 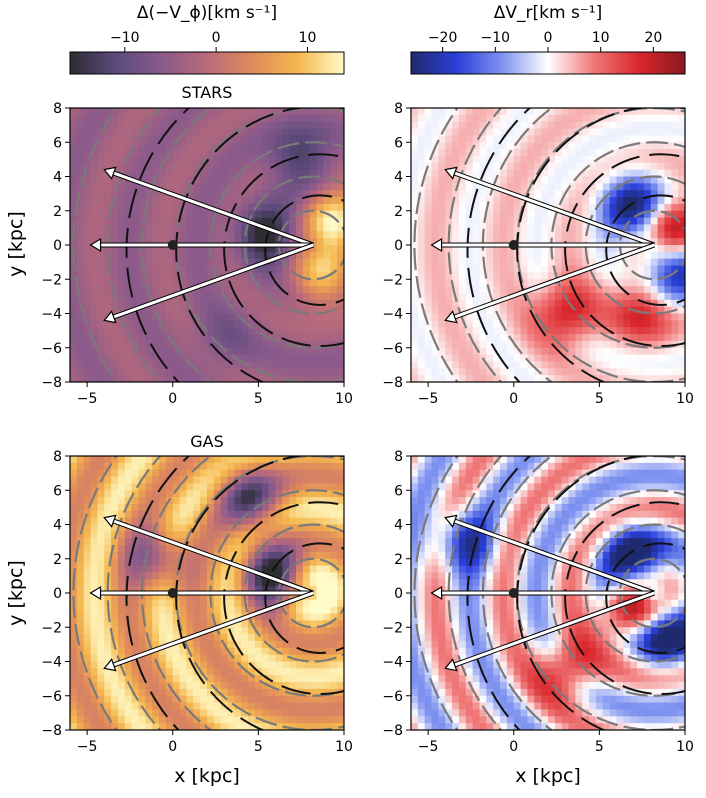 What do you see at coordinates (548, 593) in the screenshot?
I see `plot-area` at bounding box center [548, 593].